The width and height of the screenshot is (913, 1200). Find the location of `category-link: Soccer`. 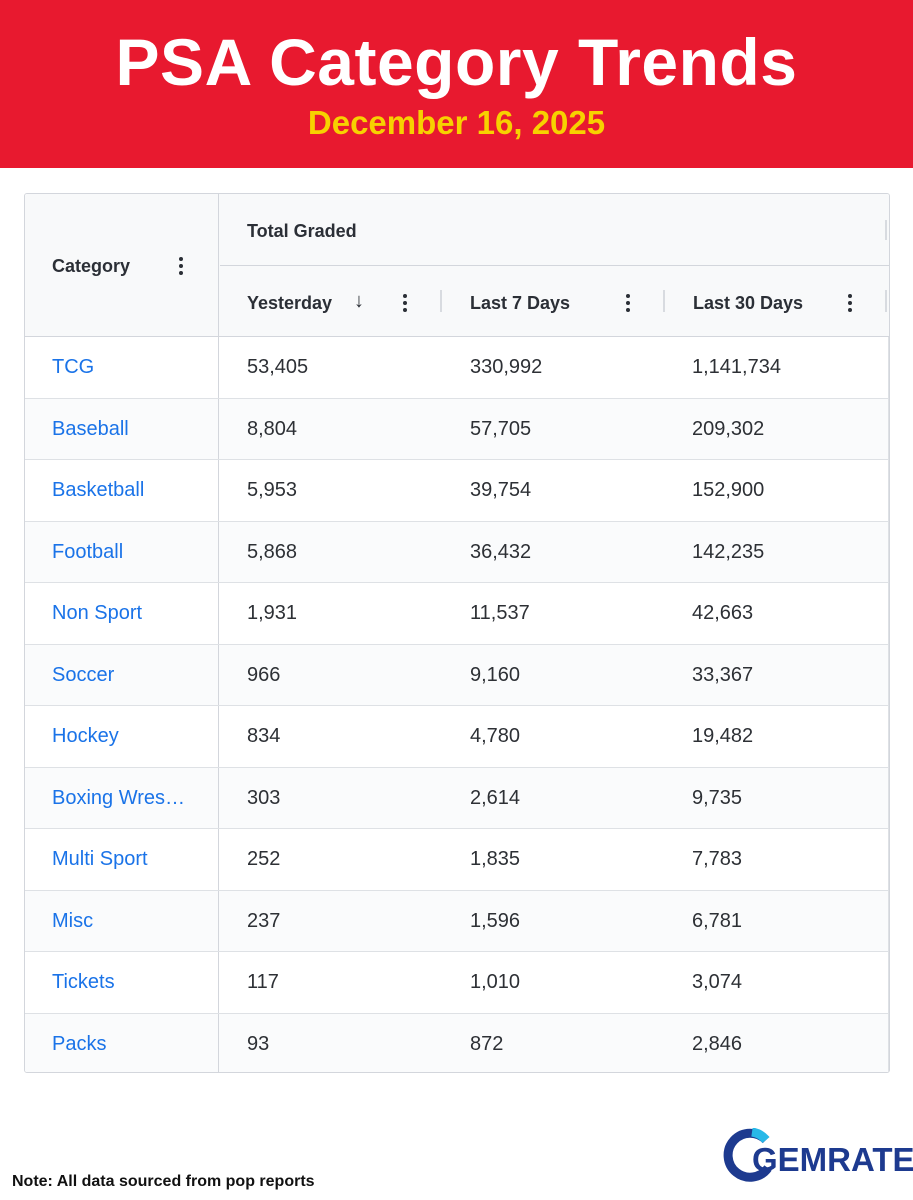

category-link: Soccer is located at coordinates (83, 674).